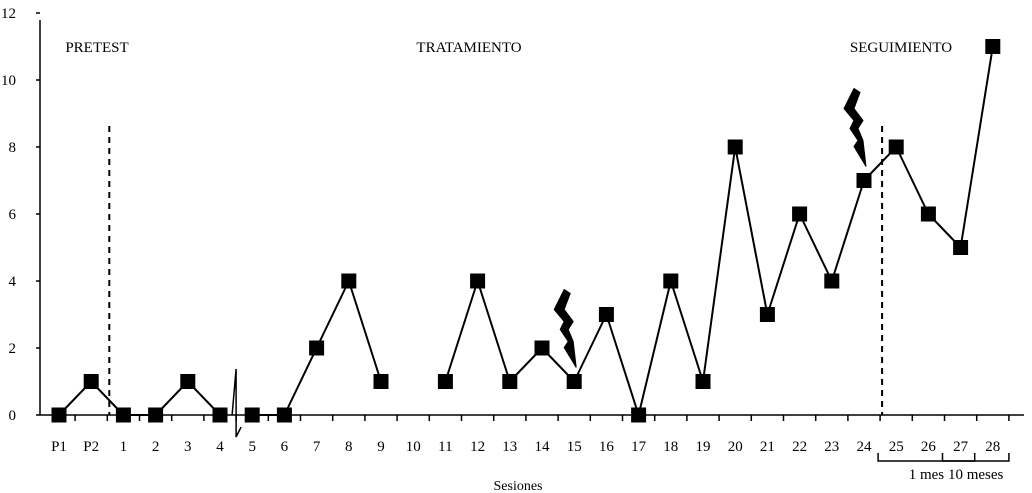 The height and width of the screenshot is (493, 1032). What do you see at coordinates (799, 447) in the screenshot?
I see `x-tick-label: 22` at bounding box center [799, 447].